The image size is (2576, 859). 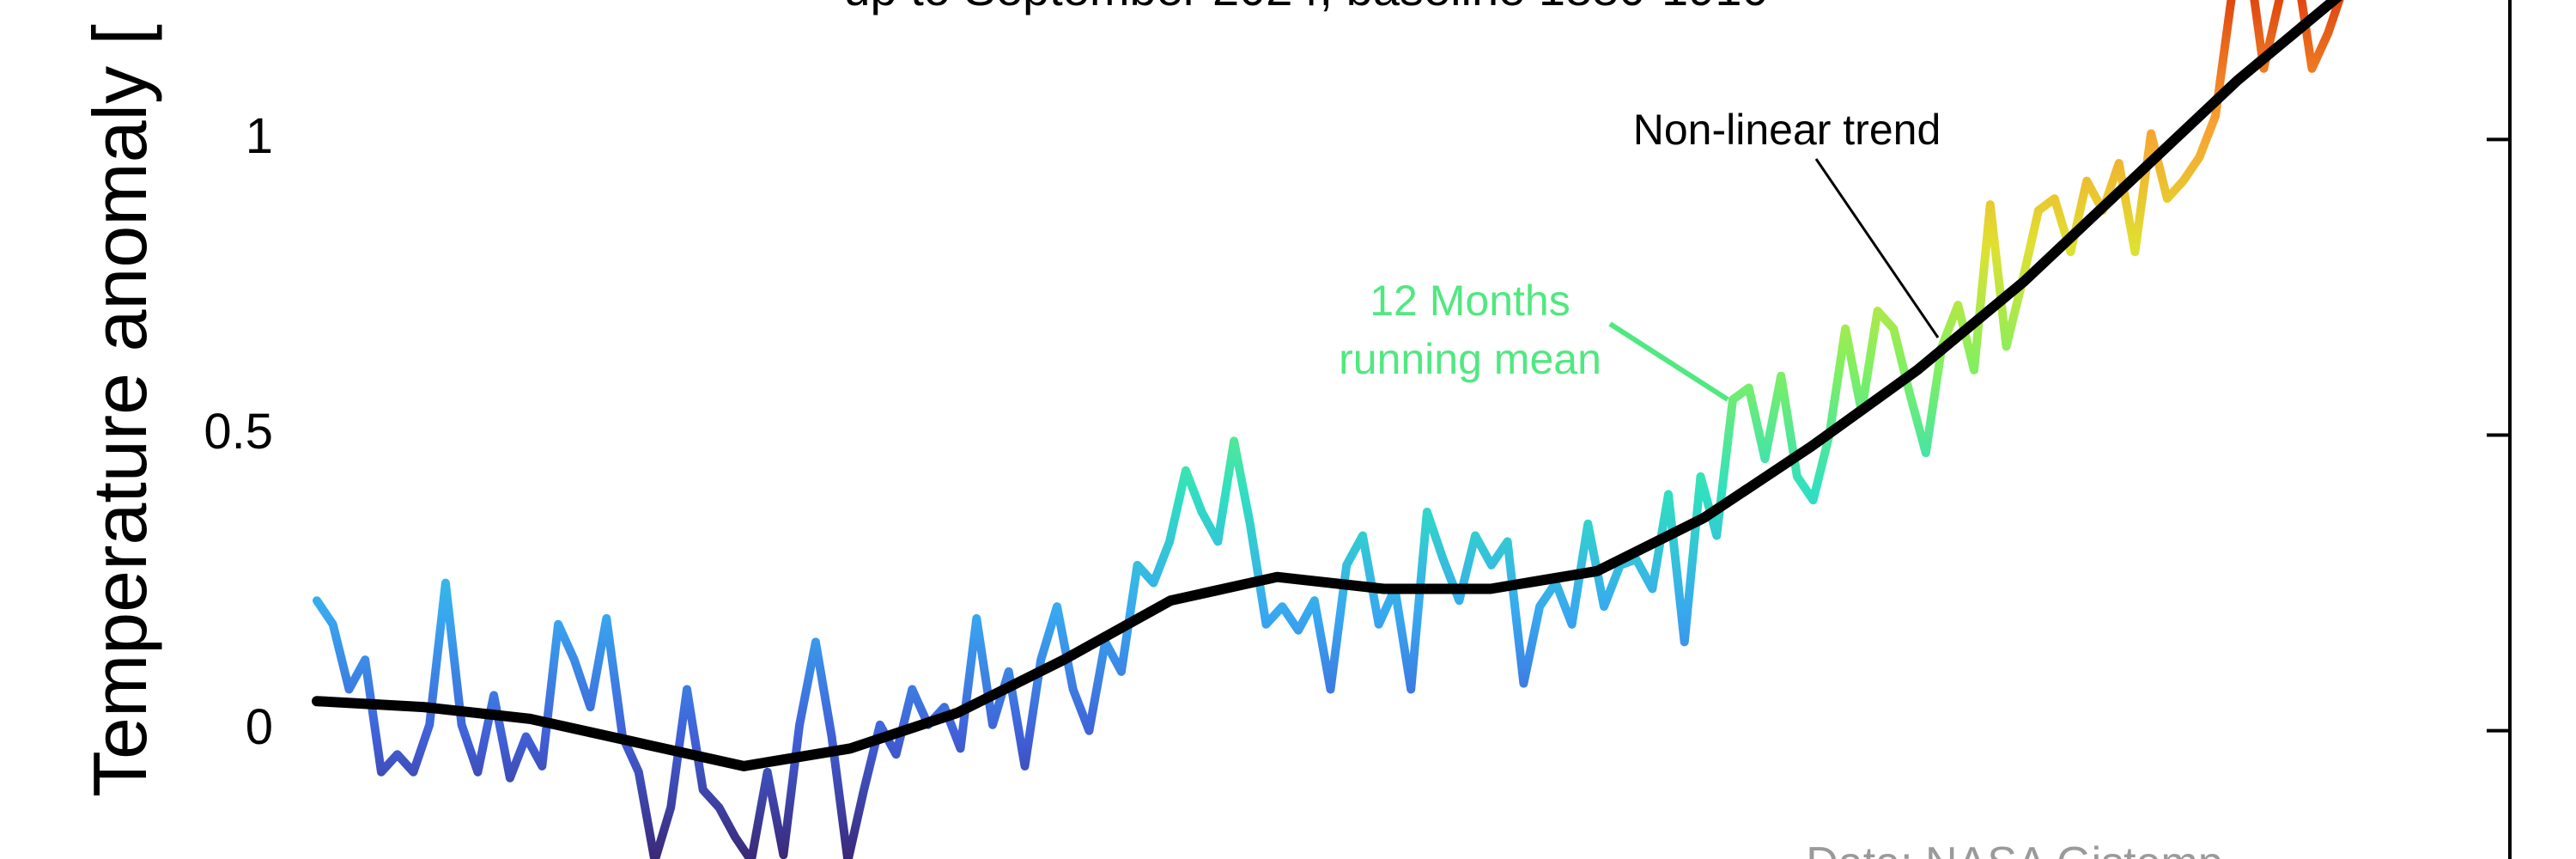 I want to click on y-axis-label: Temperature anomaly [, so click(x=119, y=411).